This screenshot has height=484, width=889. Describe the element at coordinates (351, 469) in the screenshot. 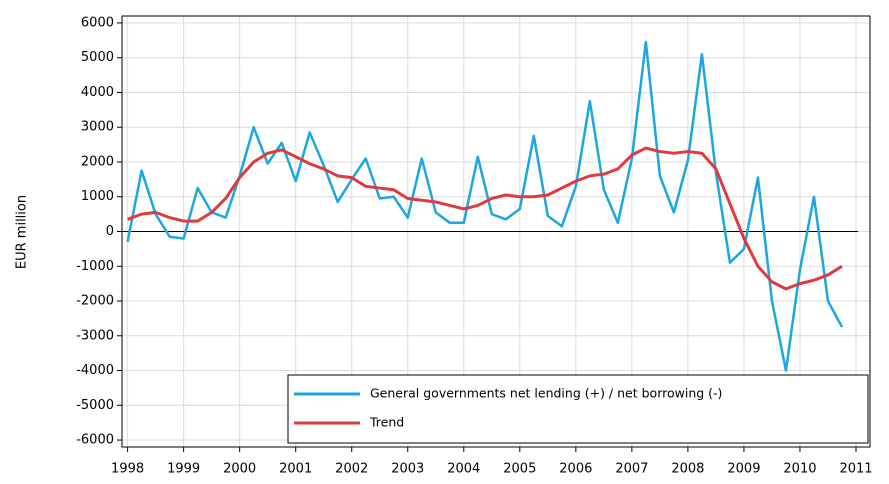

I see `x-tick-label: 2002` at that location.